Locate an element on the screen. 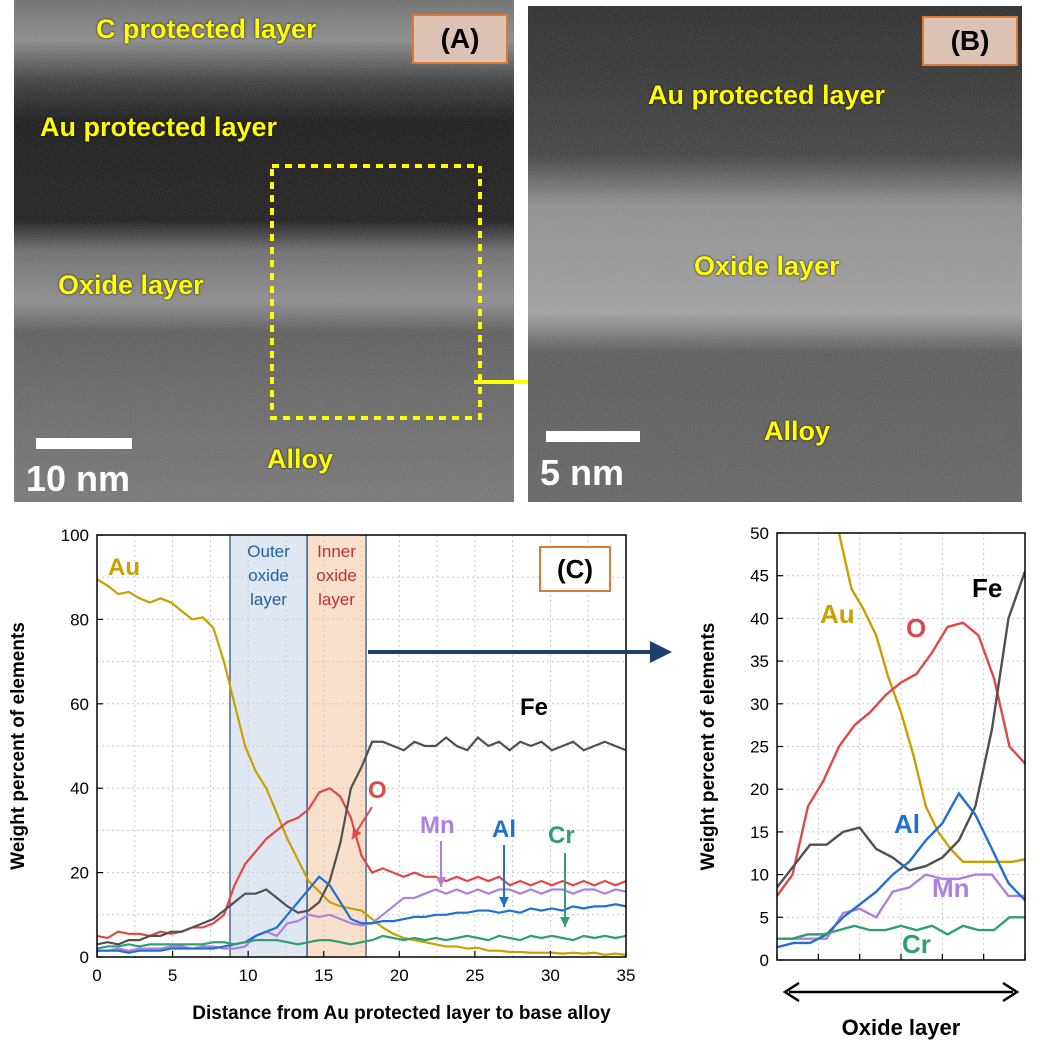  zoom-series-line-cr is located at coordinates (901, 928).